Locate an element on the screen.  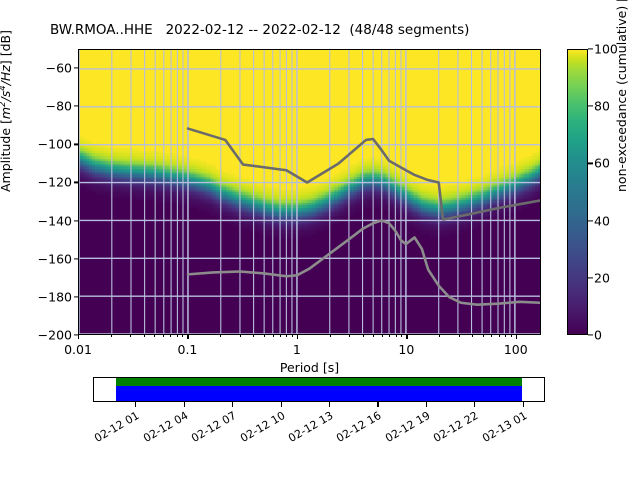
y-axis-tick-label: −60 is located at coordinates (58, 68).